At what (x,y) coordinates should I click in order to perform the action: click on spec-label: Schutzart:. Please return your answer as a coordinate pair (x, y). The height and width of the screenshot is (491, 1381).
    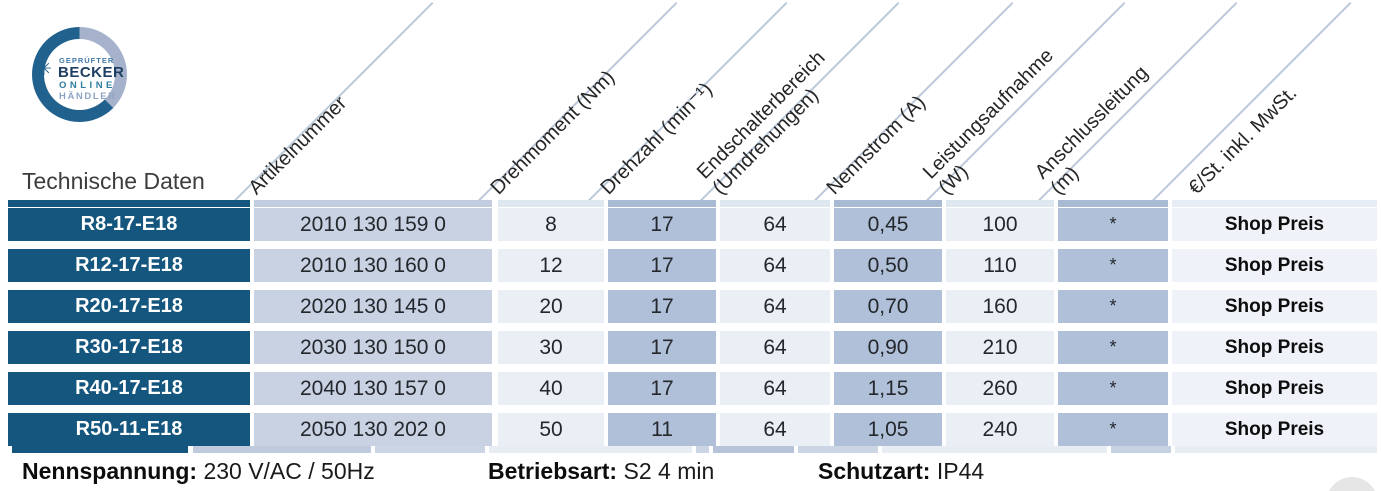
    Looking at the image, I should click on (874, 471).